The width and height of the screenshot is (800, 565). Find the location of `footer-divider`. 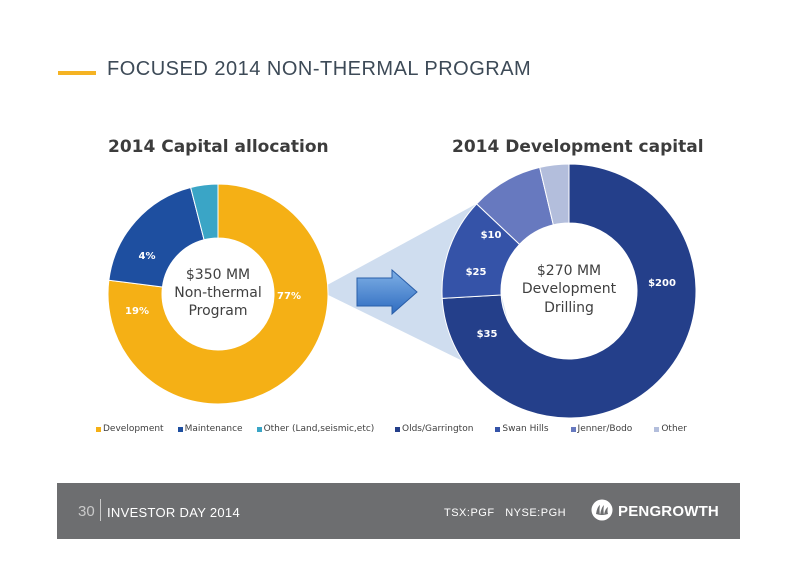

footer-divider is located at coordinates (100, 510).